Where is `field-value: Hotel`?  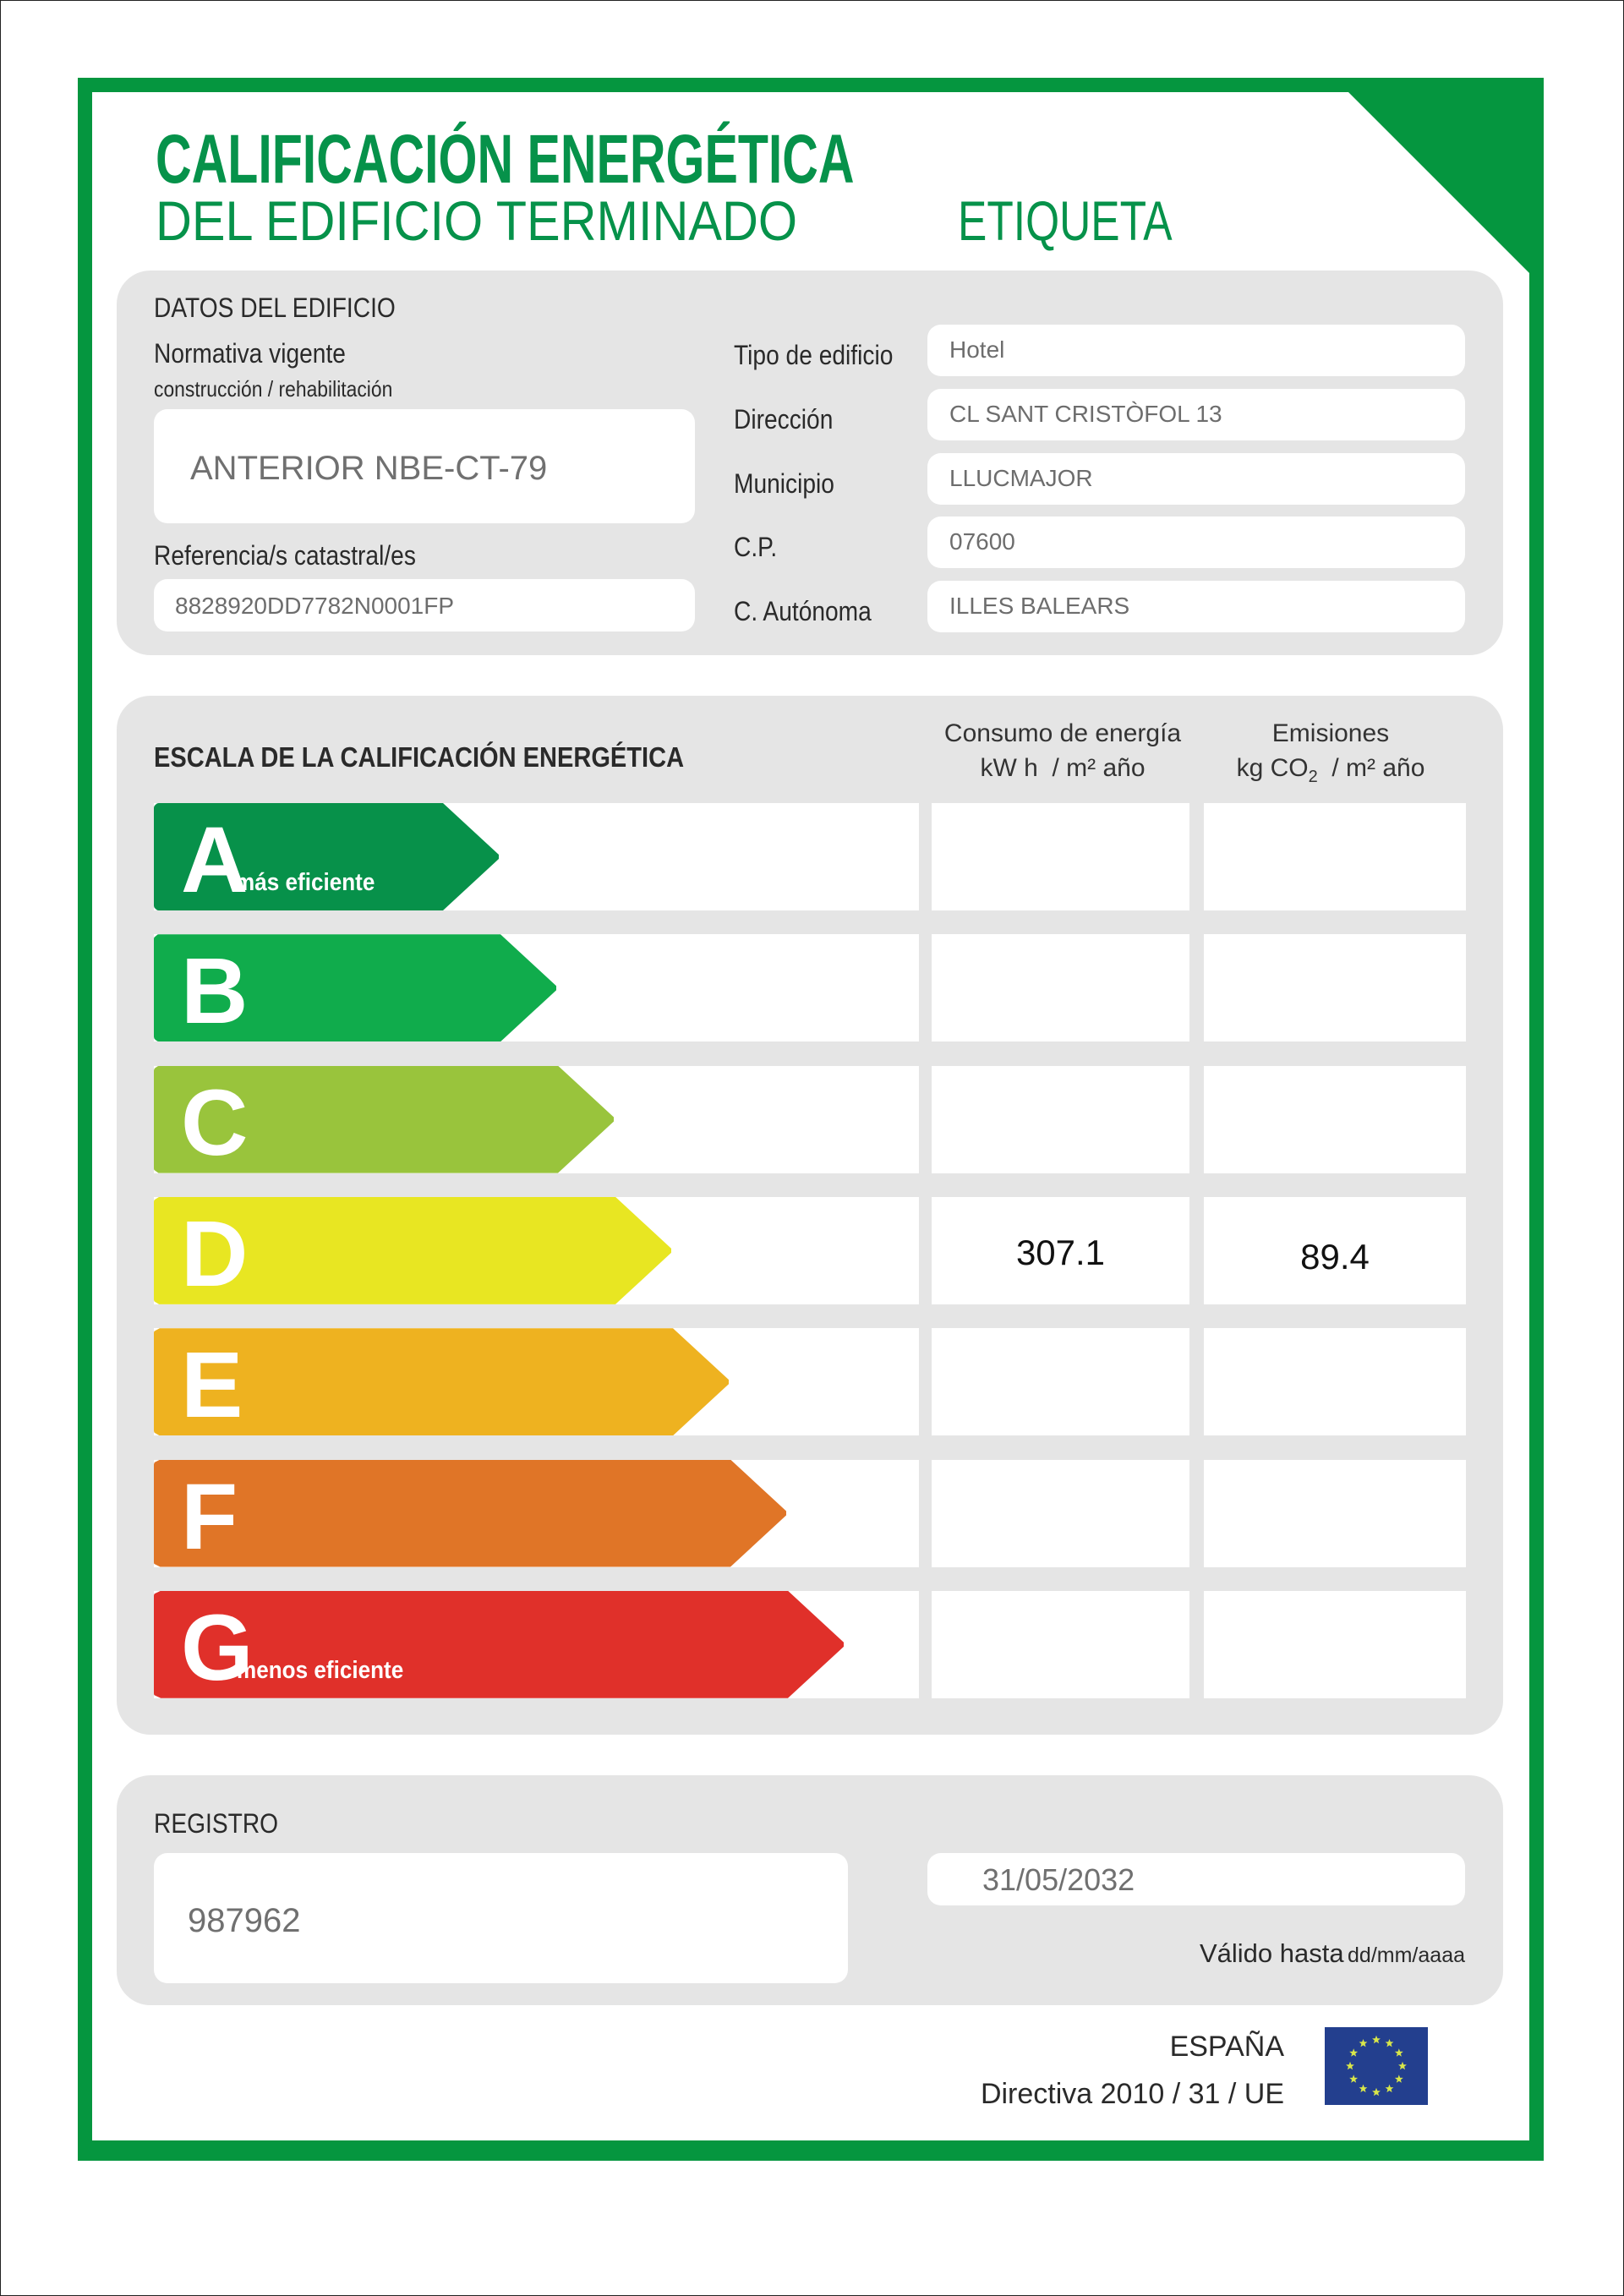
field-value: Hotel is located at coordinates (977, 349).